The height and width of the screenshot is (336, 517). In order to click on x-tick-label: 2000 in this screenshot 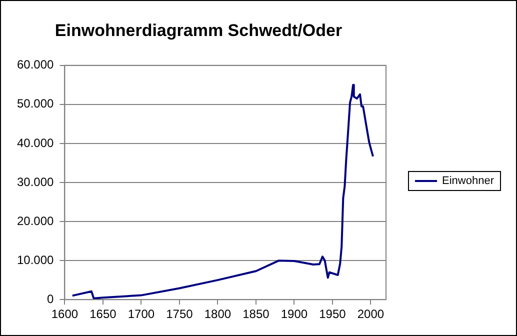, I will do `click(370, 314)`.